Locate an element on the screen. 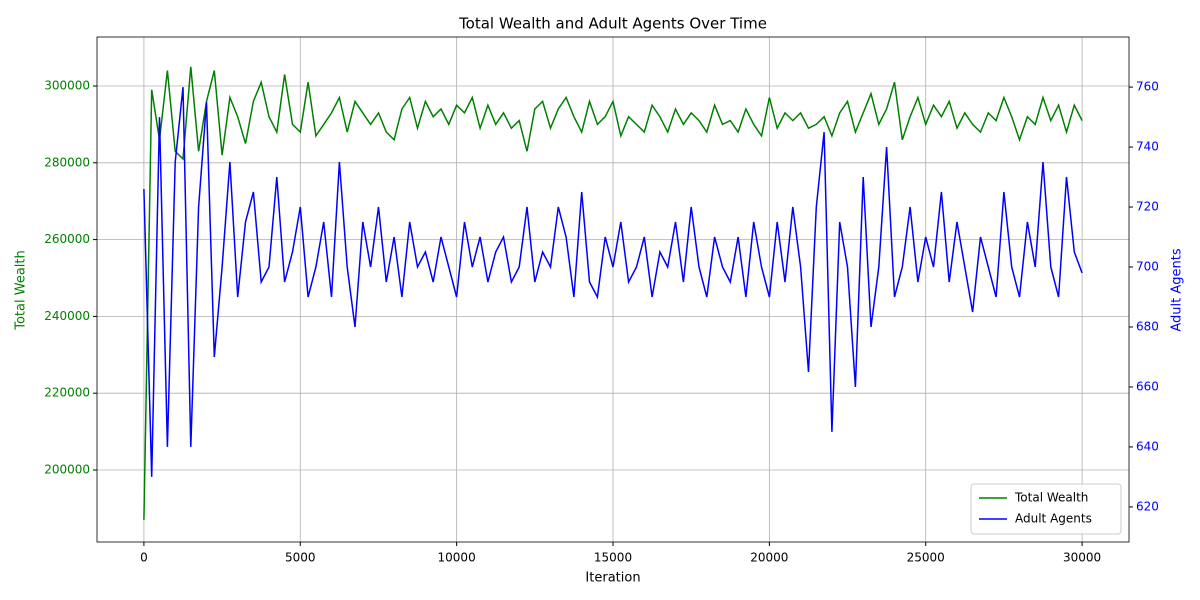 The image size is (1200, 600). y2-tick-label: 640 is located at coordinates (1147, 446).